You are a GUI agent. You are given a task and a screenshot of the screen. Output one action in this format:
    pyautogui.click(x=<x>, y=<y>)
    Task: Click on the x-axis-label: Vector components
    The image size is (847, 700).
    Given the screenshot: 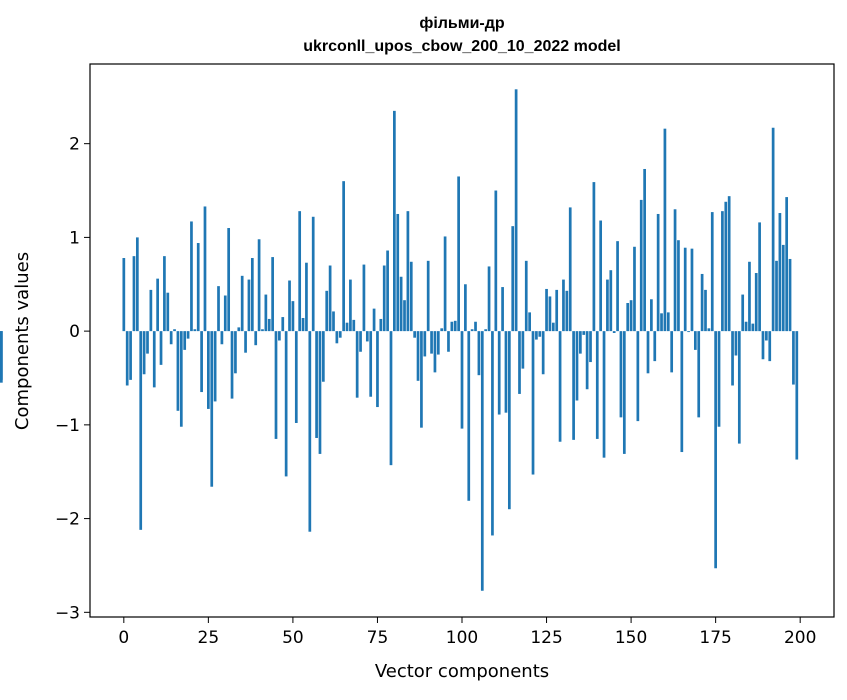 What is the action you would take?
    pyautogui.click(x=462, y=671)
    